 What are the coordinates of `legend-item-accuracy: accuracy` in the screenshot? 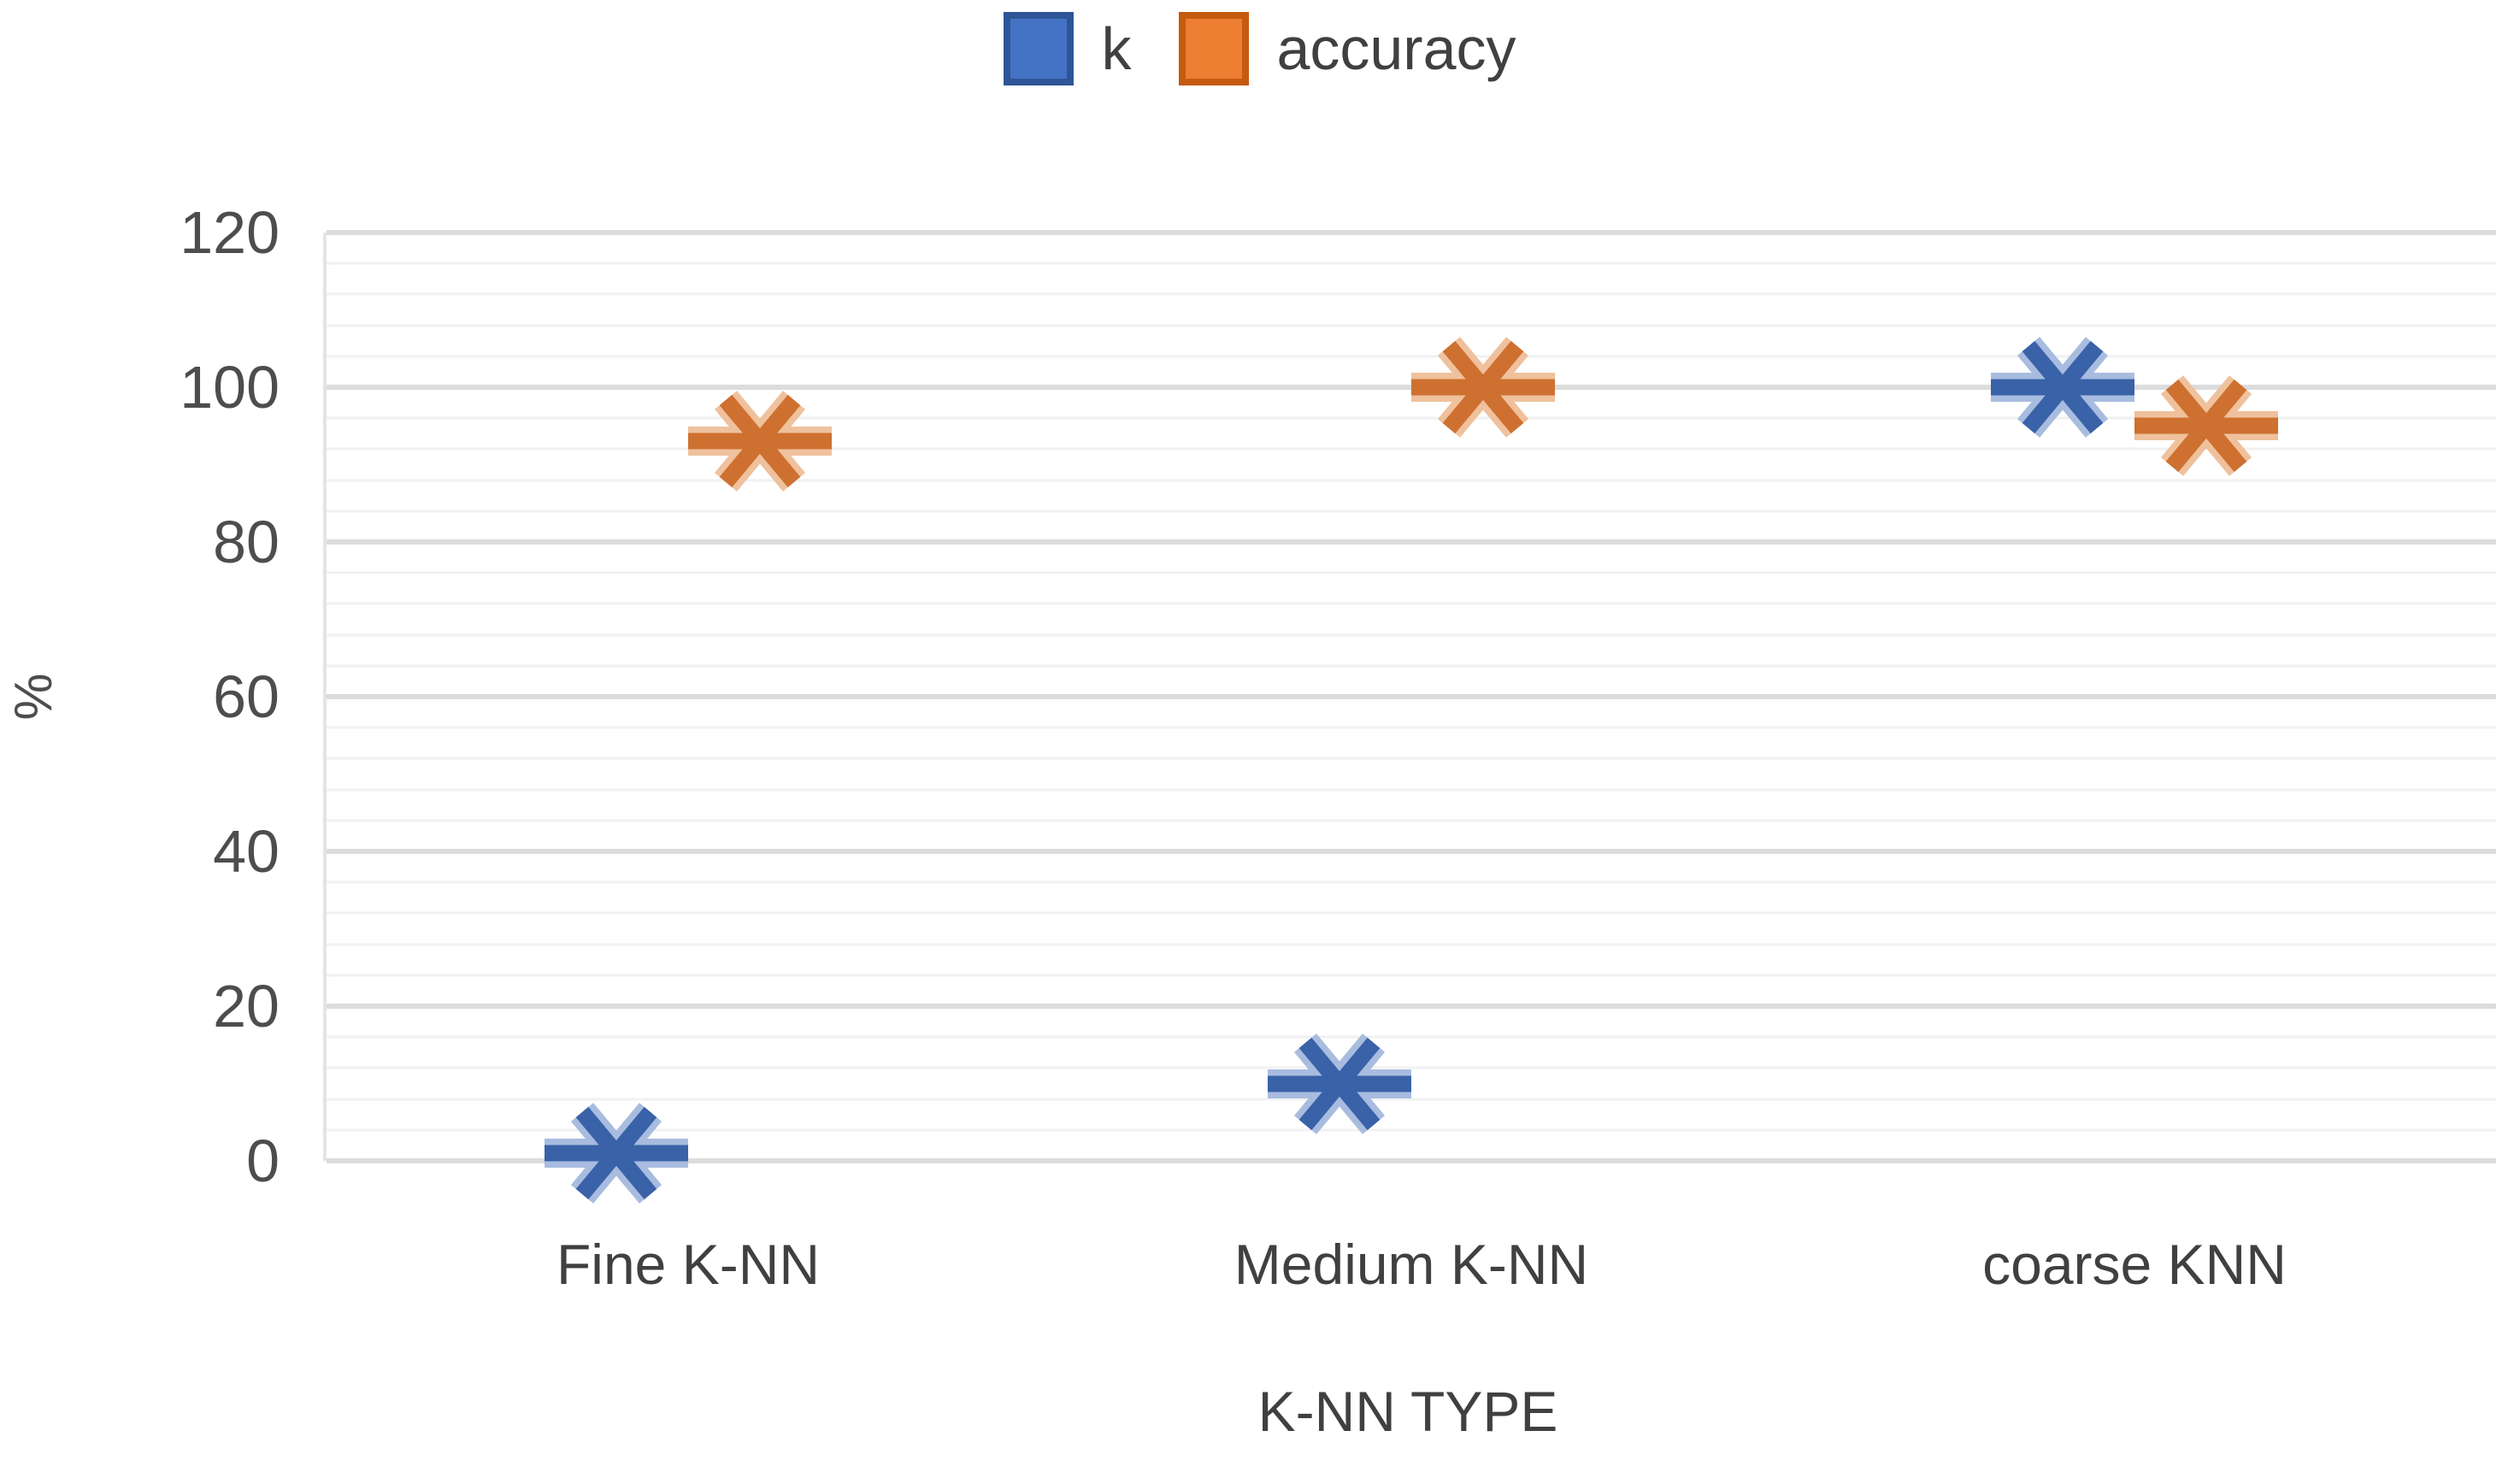 It's located at (1347, 48).